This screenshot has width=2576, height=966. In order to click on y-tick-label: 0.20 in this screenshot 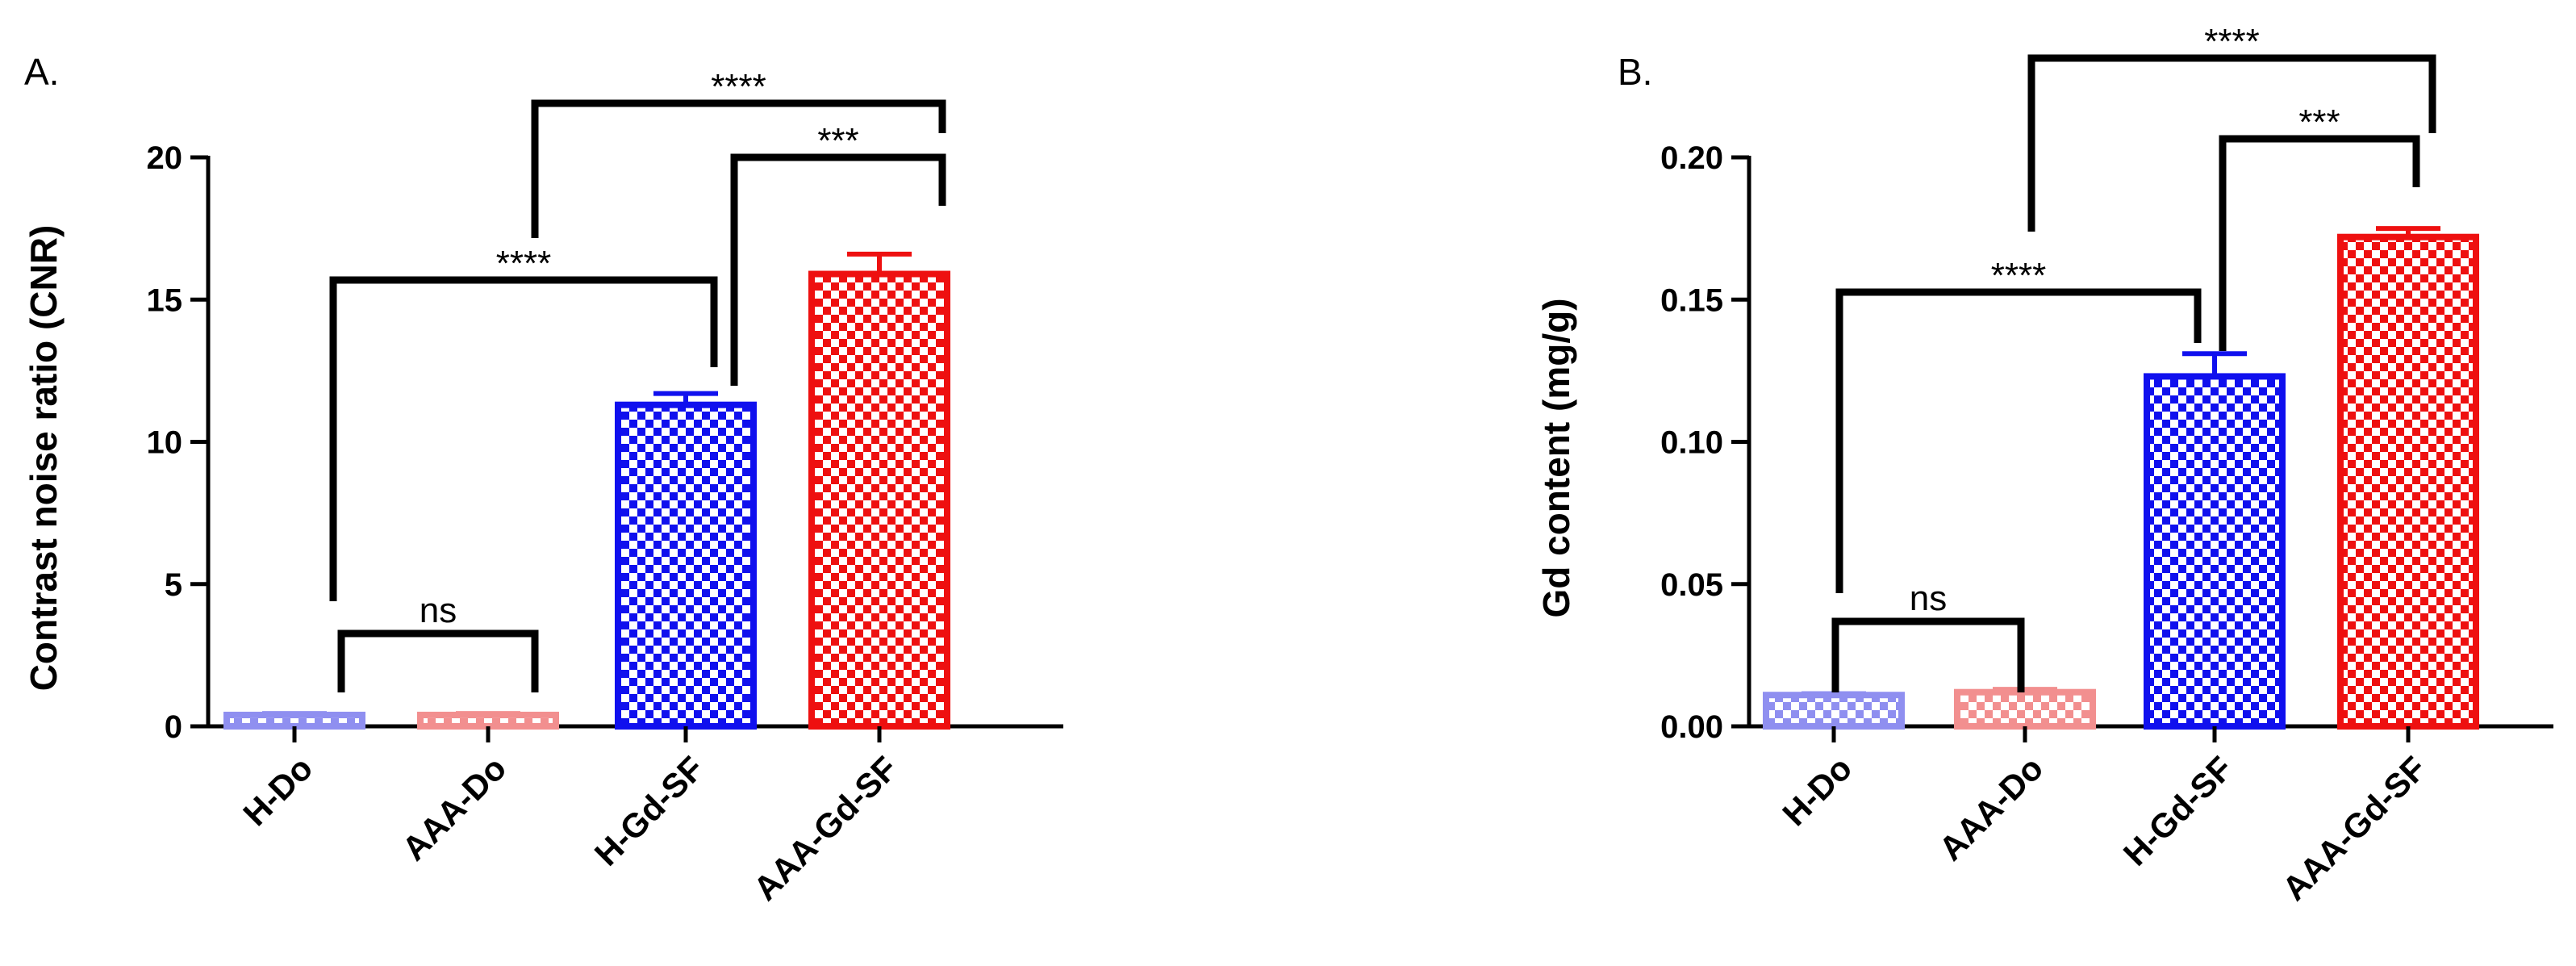, I will do `click(1692, 158)`.